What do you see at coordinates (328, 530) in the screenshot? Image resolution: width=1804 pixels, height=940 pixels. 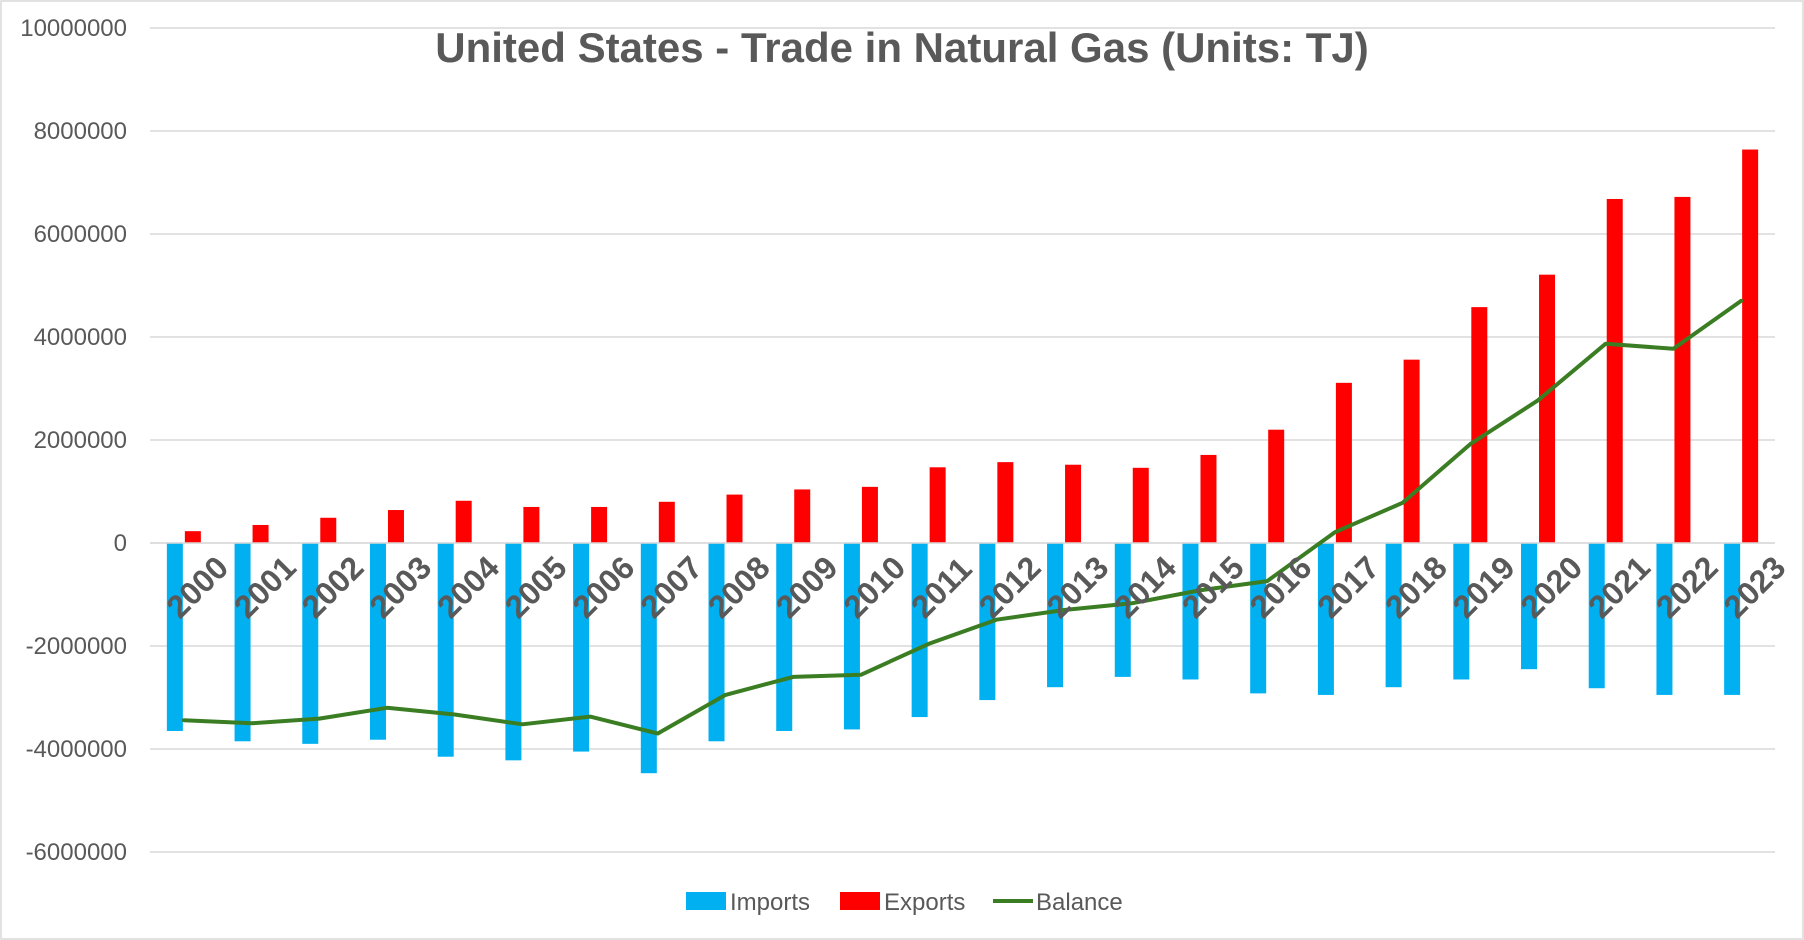 I see `bar-exports-2002` at bounding box center [328, 530].